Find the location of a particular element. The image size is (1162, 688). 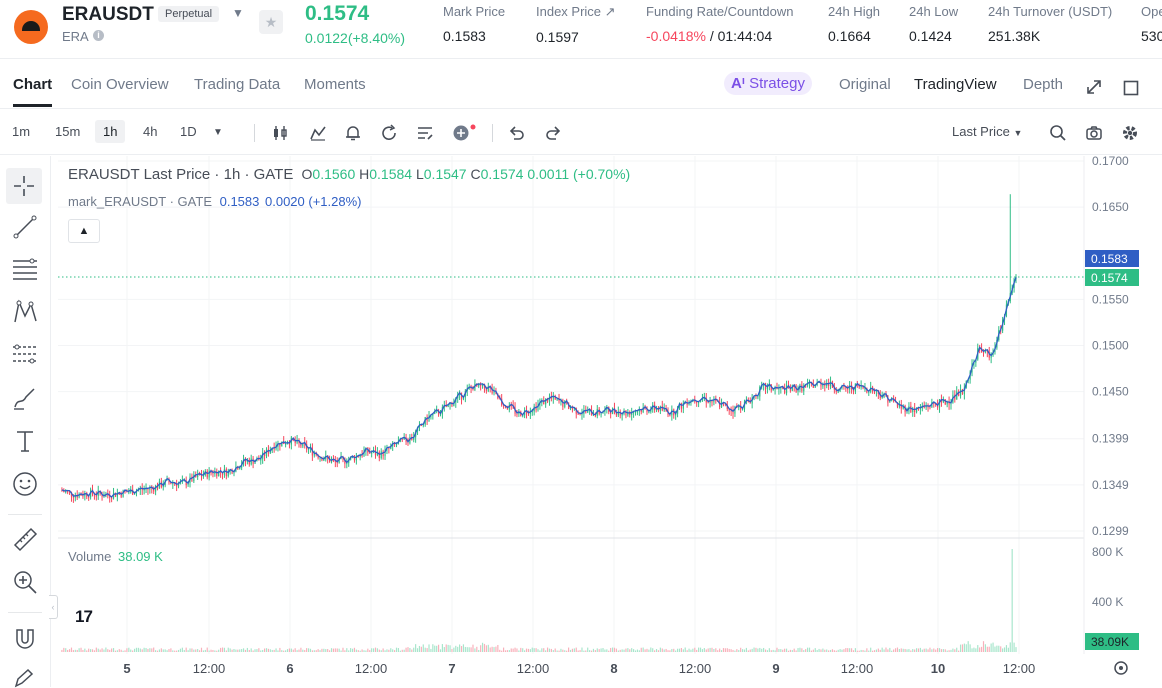

add-indicator-icon is located at coordinates (464, 133).